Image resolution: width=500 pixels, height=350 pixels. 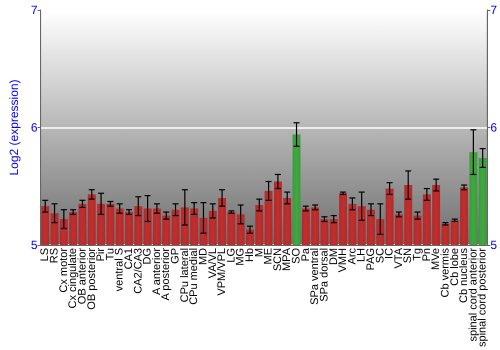 I want to click on y2-tick-label: 7, so click(x=494, y=10).